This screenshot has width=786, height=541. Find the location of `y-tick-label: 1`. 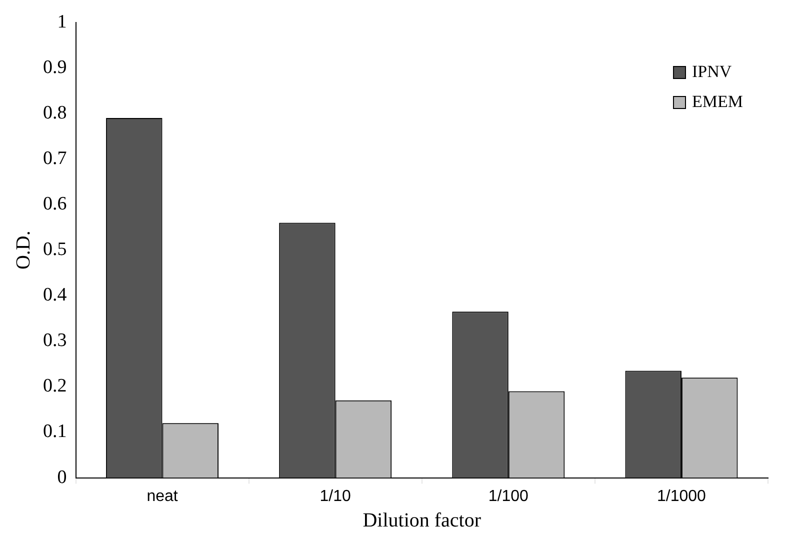

y-tick-label: 1 is located at coordinates (62, 21).